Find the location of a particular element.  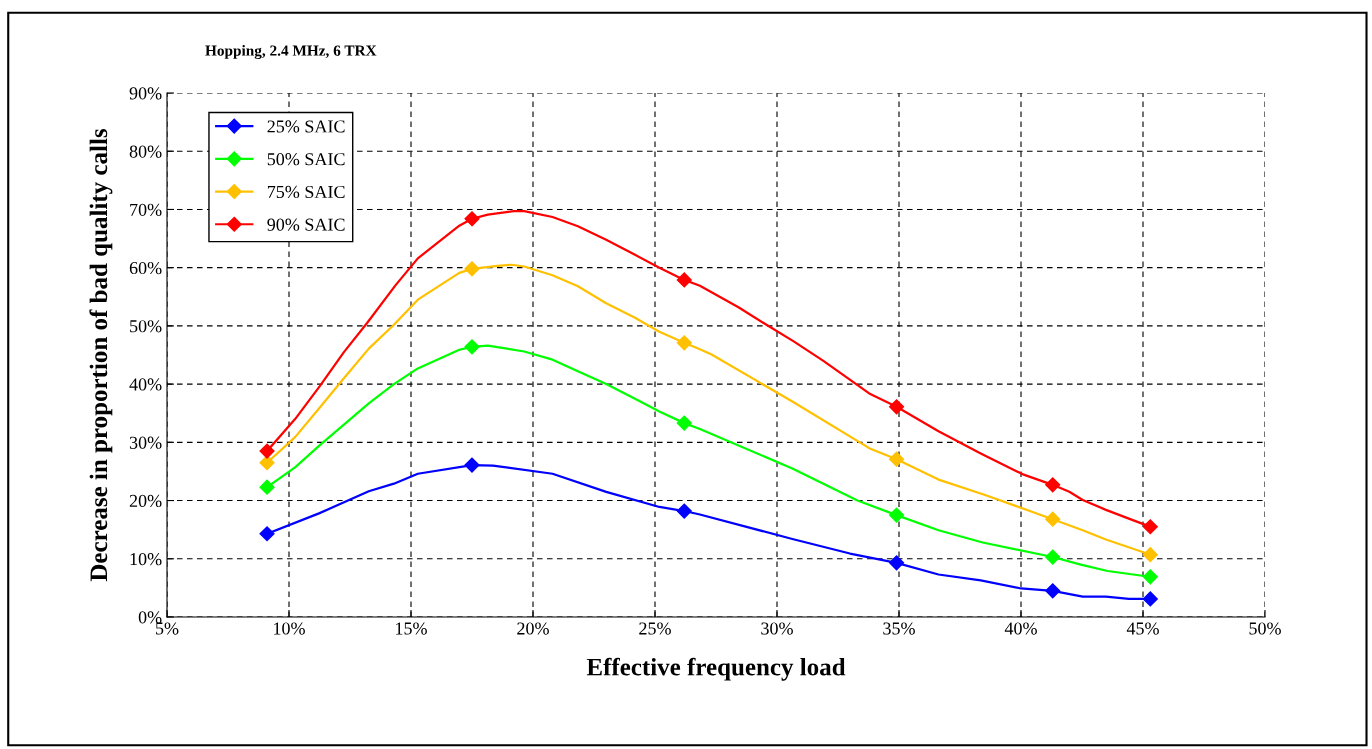

y-tick-label: 90% is located at coordinates (145, 93).